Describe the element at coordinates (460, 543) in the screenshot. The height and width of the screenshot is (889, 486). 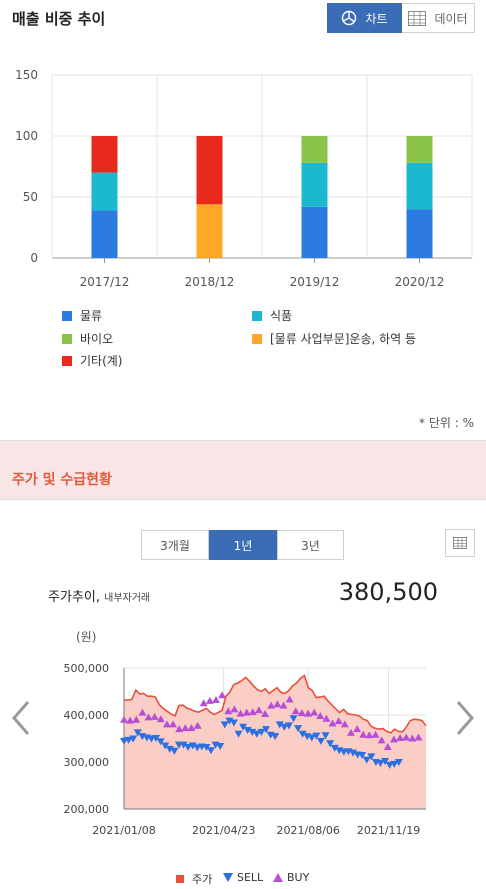
I see `table-view-button` at that location.